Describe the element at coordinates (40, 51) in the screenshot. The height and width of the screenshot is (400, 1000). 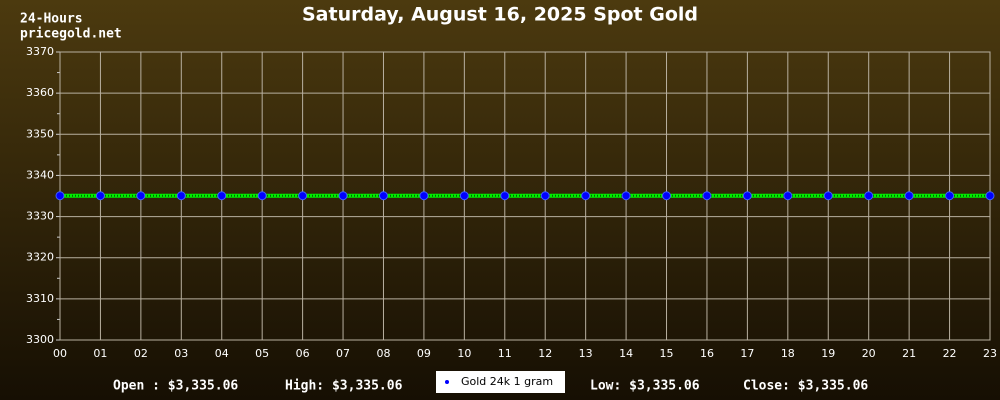
I see `y-tick-label: 3370` at that location.